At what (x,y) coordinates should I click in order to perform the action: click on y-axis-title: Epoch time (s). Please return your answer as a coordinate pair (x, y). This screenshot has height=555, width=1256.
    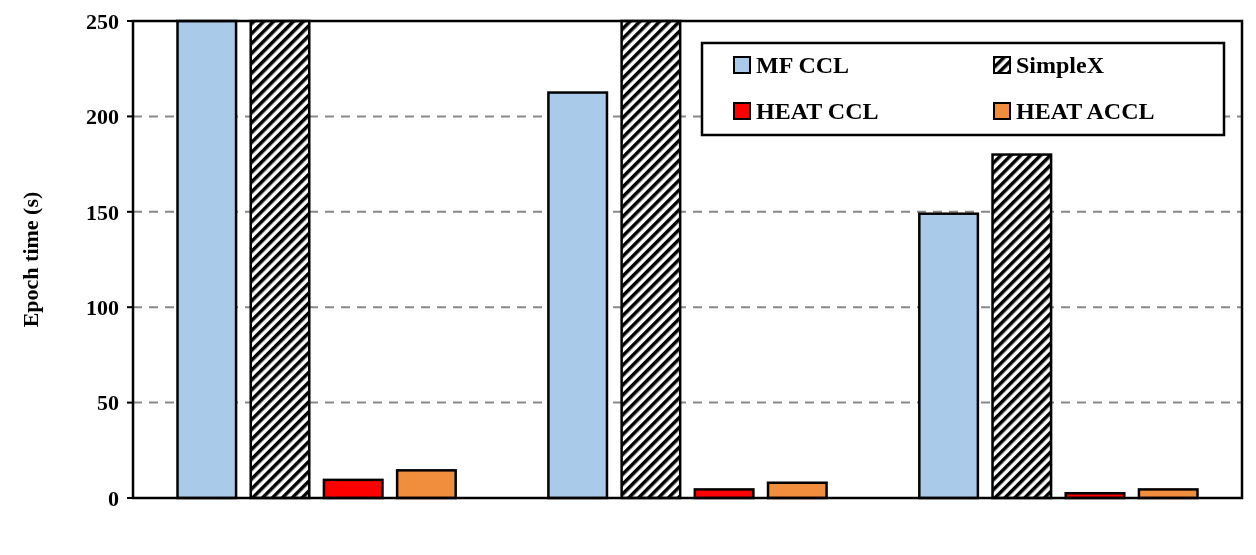
    Looking at the image, I should click on (30, 259).